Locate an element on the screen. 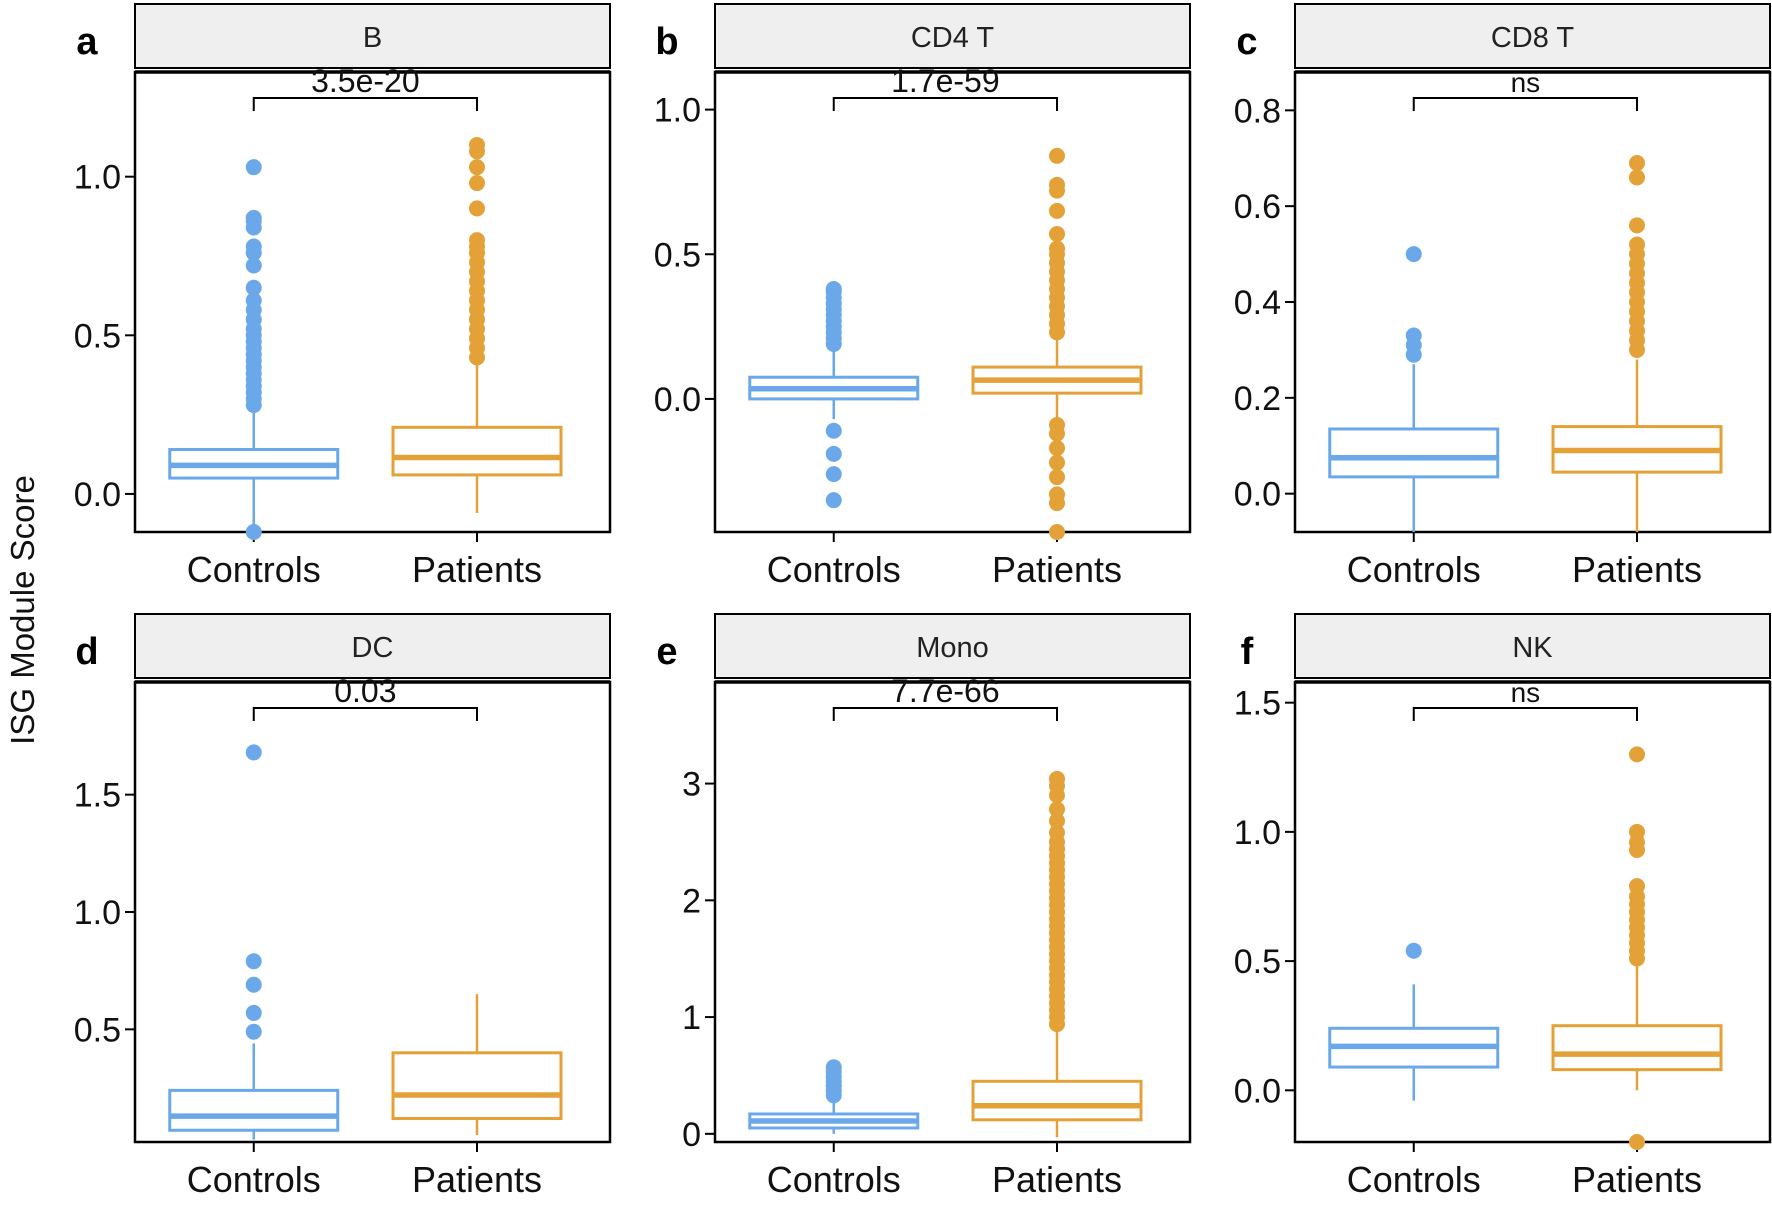  facet-title: Mono is located at coordinates (952, 648).